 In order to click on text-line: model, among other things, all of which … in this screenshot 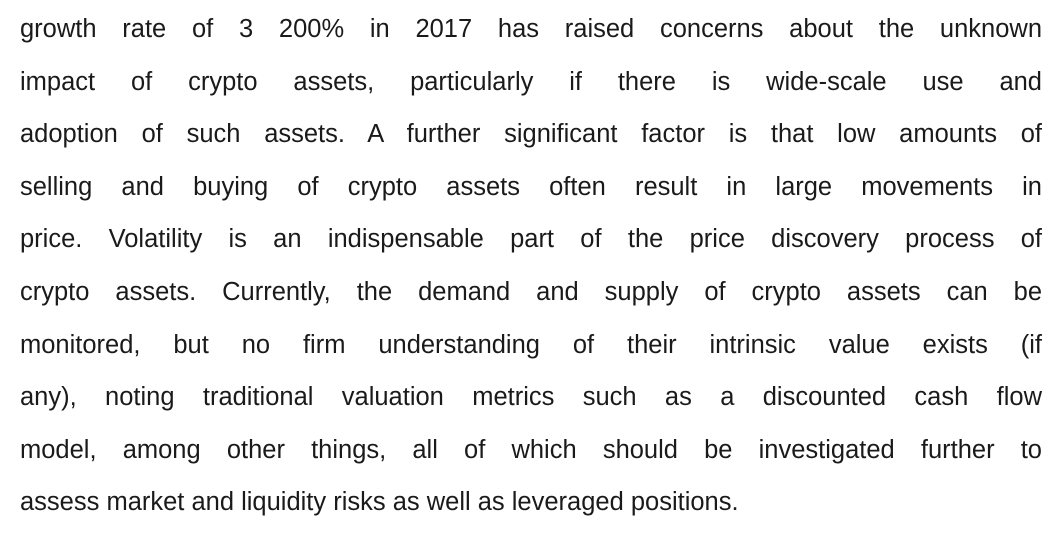, I will do `click(531, 449)`.